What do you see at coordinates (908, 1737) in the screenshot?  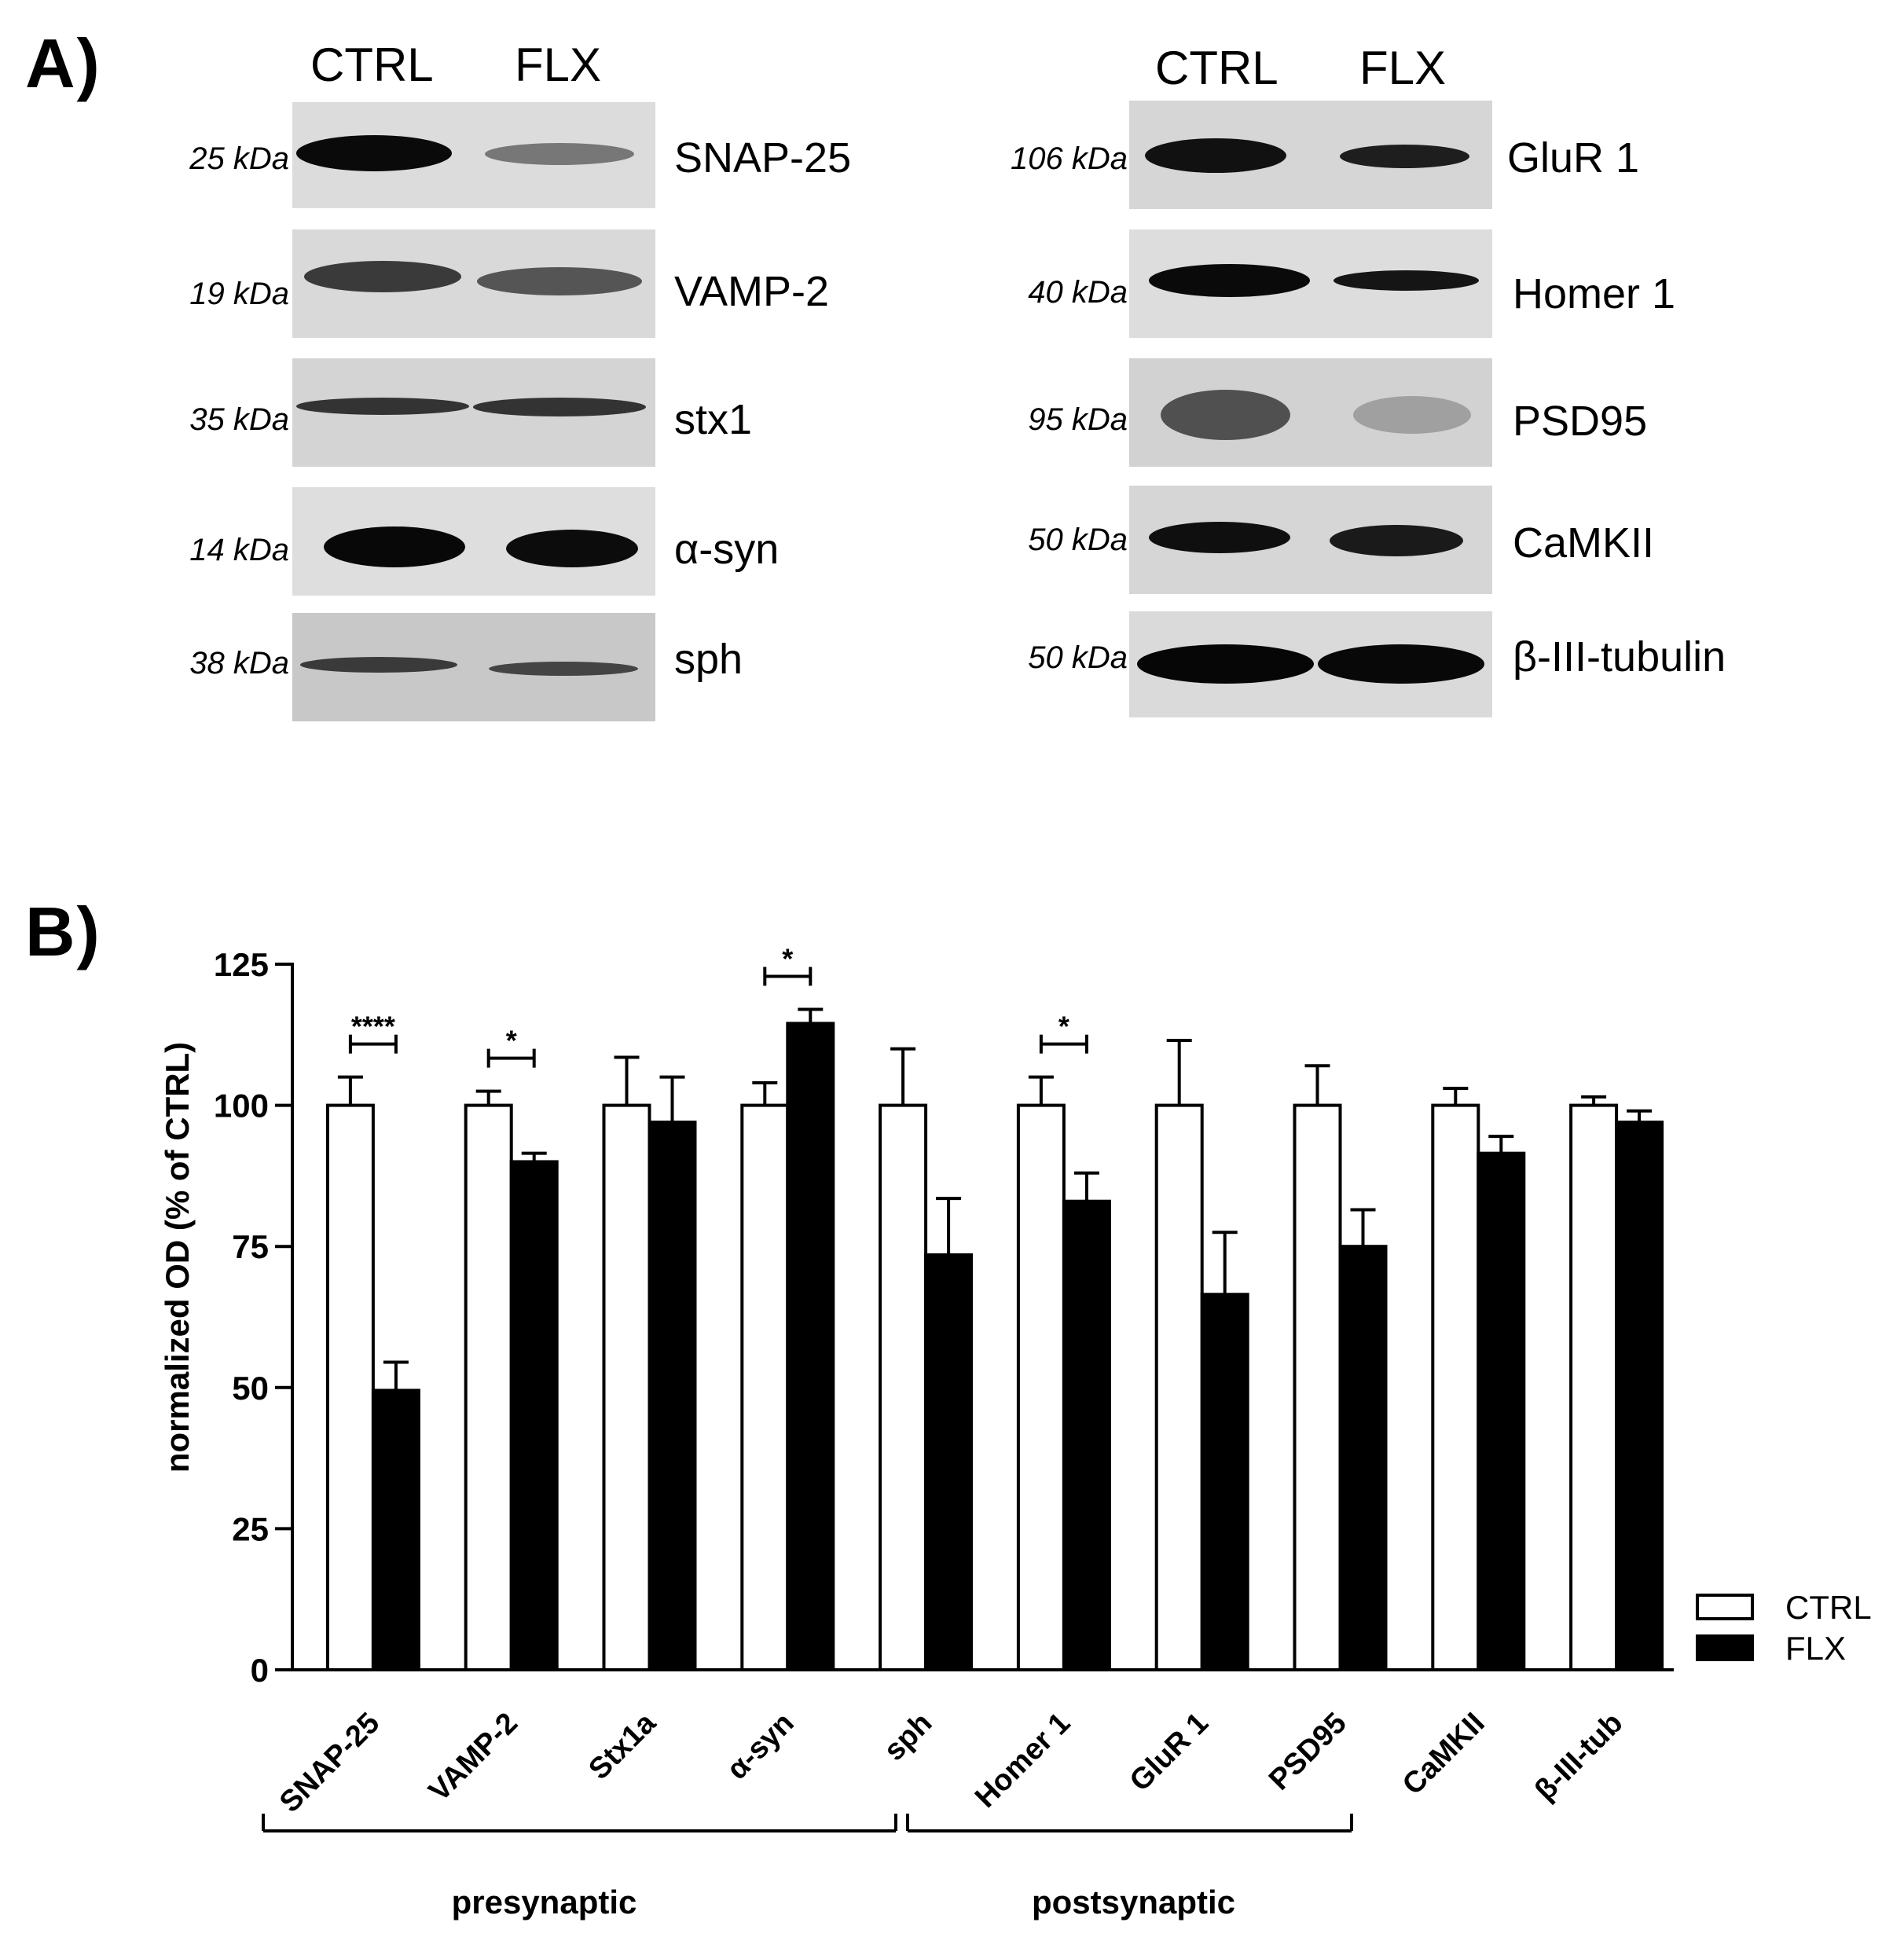 I see `x-tick-label: sph` at bounding box center [908, 1737].